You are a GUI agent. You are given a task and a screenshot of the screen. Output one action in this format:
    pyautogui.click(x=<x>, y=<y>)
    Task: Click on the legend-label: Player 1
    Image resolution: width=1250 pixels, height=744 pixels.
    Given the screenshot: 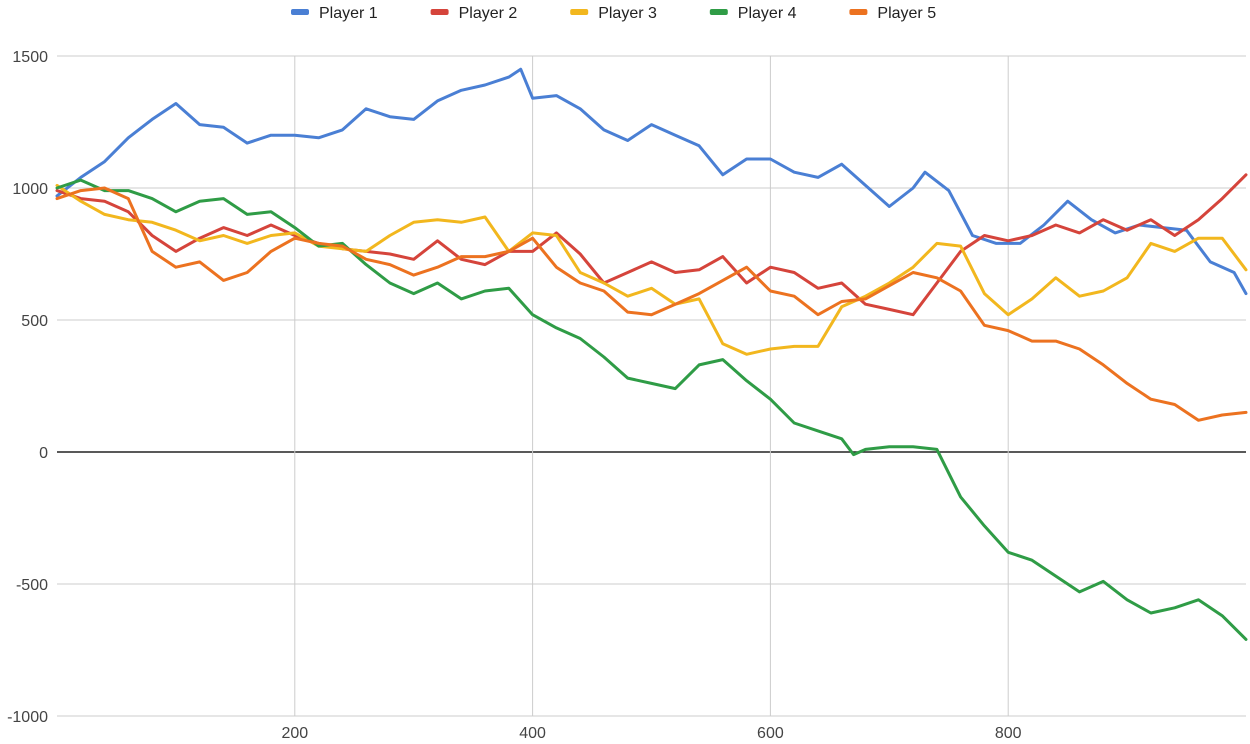 What is the action you would take?
    pyautogui.click(x=348, y=13)
    